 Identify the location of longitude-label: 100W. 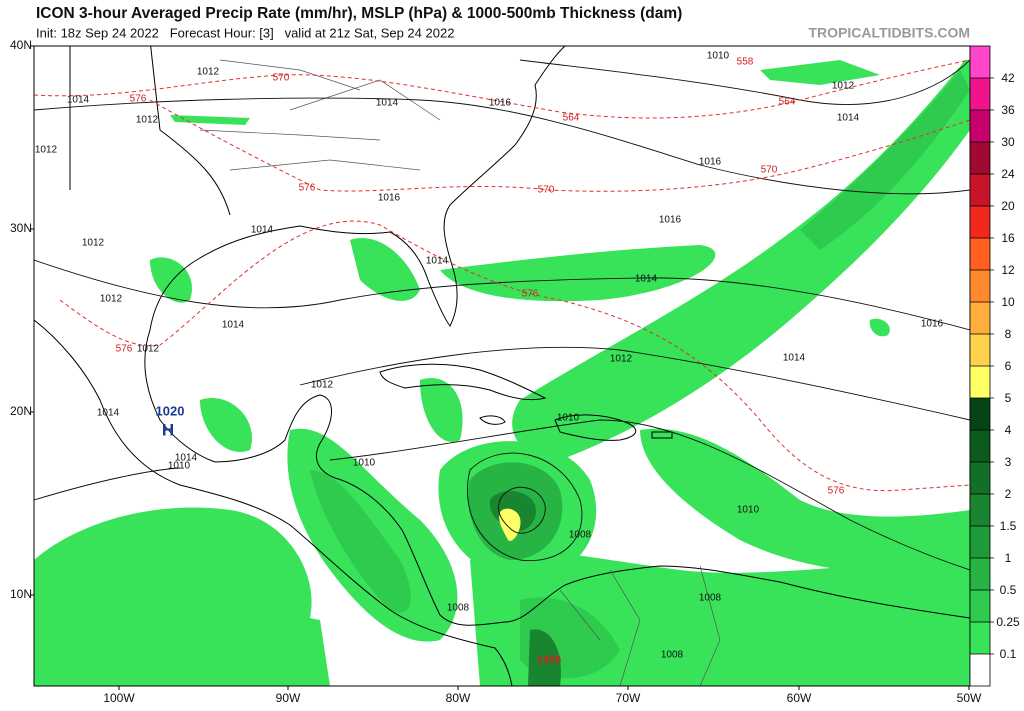
(119, 698).